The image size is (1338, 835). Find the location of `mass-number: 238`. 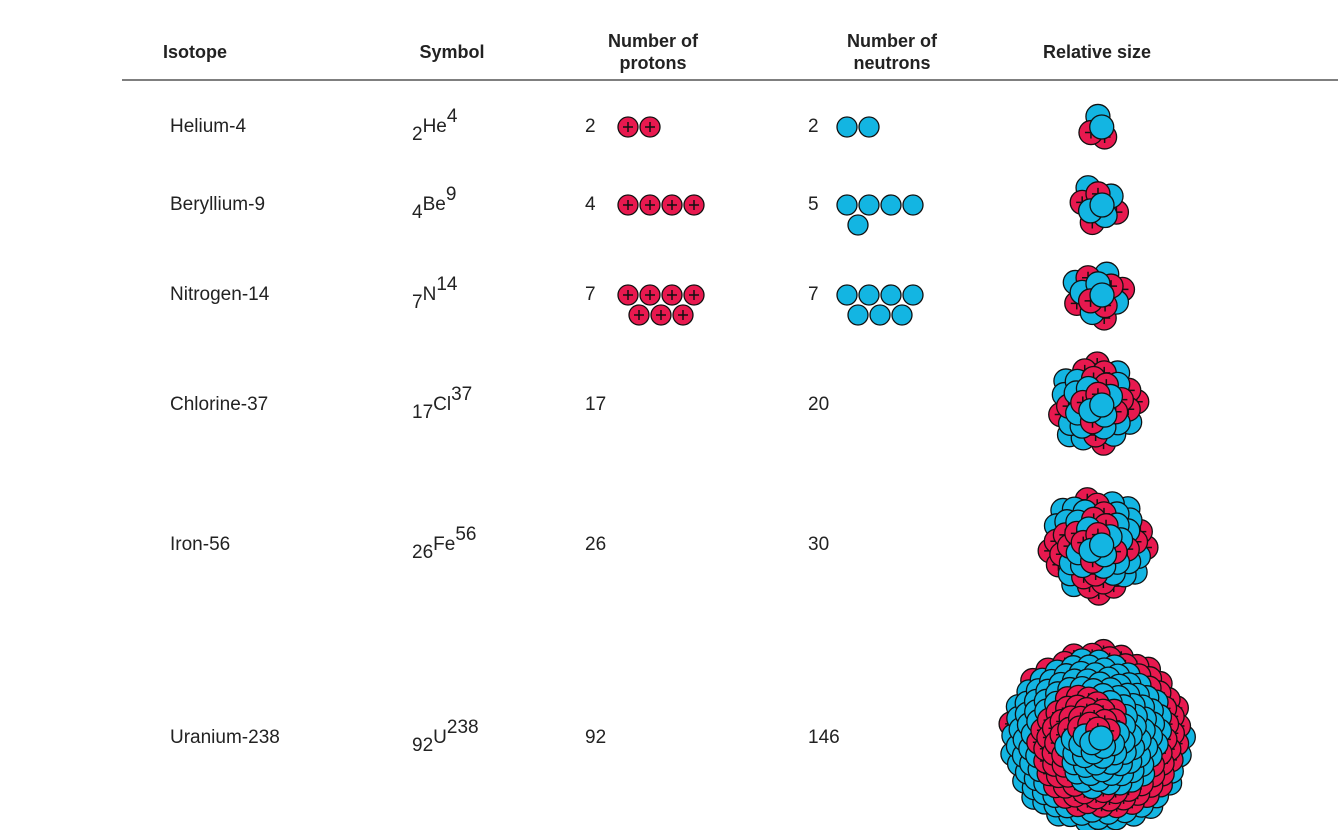

mass-number: 238 is located at coordinates (463, 727).